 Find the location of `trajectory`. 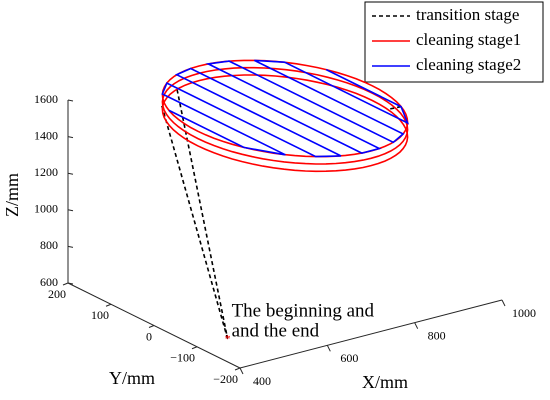

trajectory is located at coordinates (285, 108).